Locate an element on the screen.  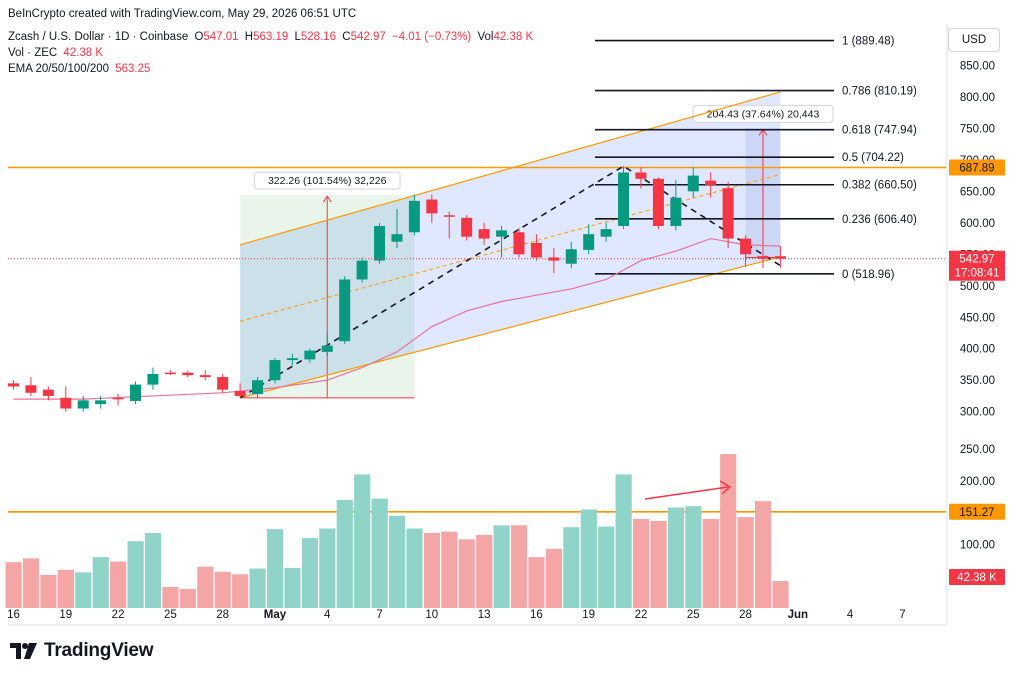
open-label: O is located at coordinates (199, 37).